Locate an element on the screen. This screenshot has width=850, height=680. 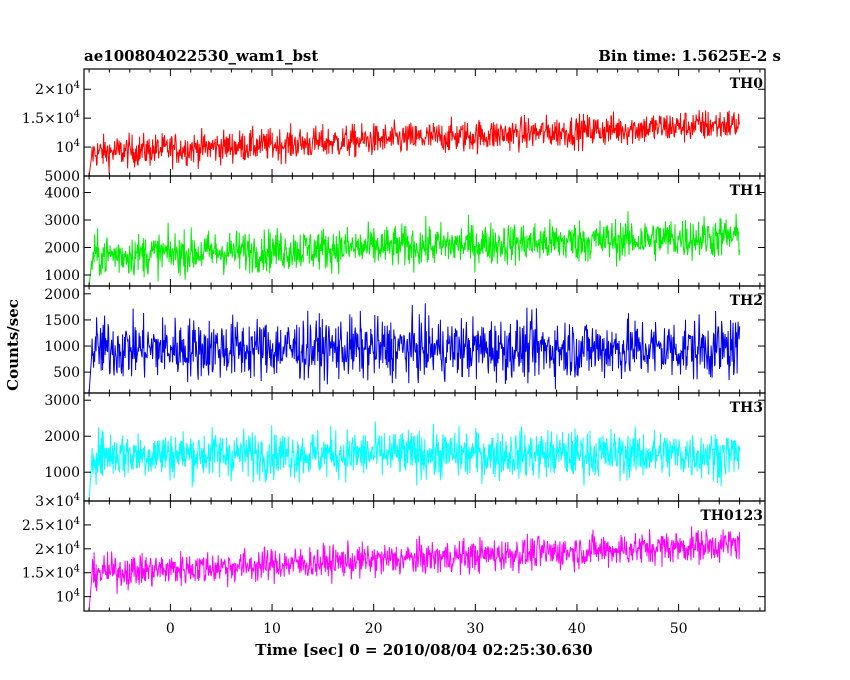
panel-label: TH0123 is located at coordinates (731, 516).